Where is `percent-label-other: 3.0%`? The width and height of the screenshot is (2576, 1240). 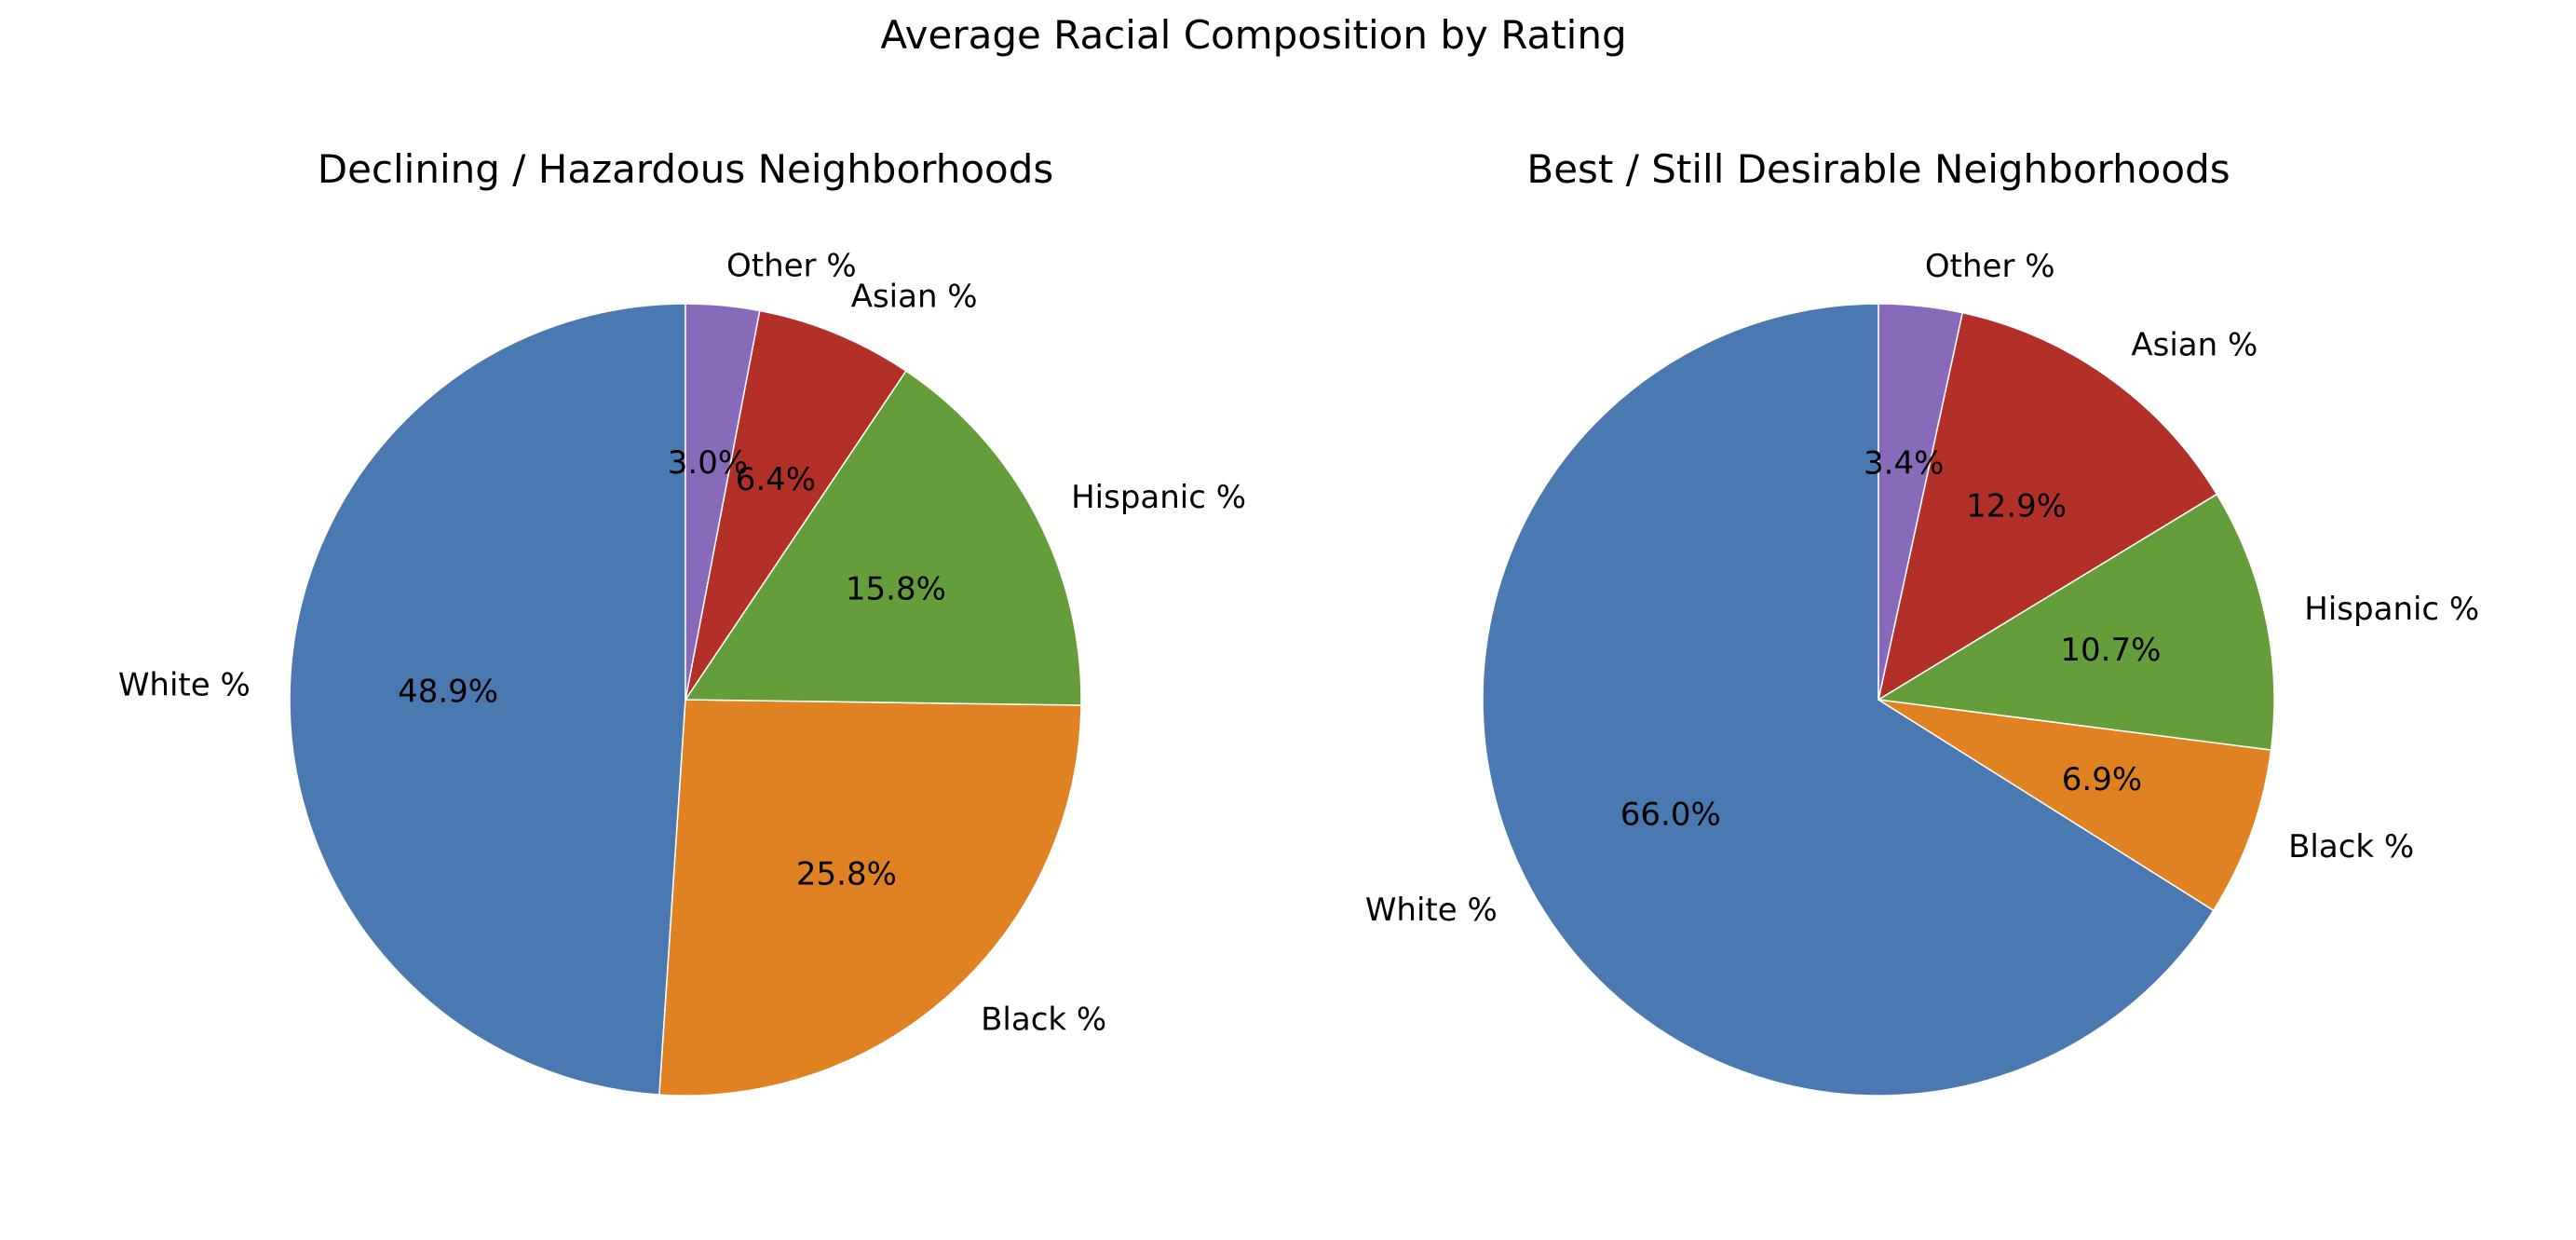 percent-label-other: 3.0% is located at coordinates (708, 463).